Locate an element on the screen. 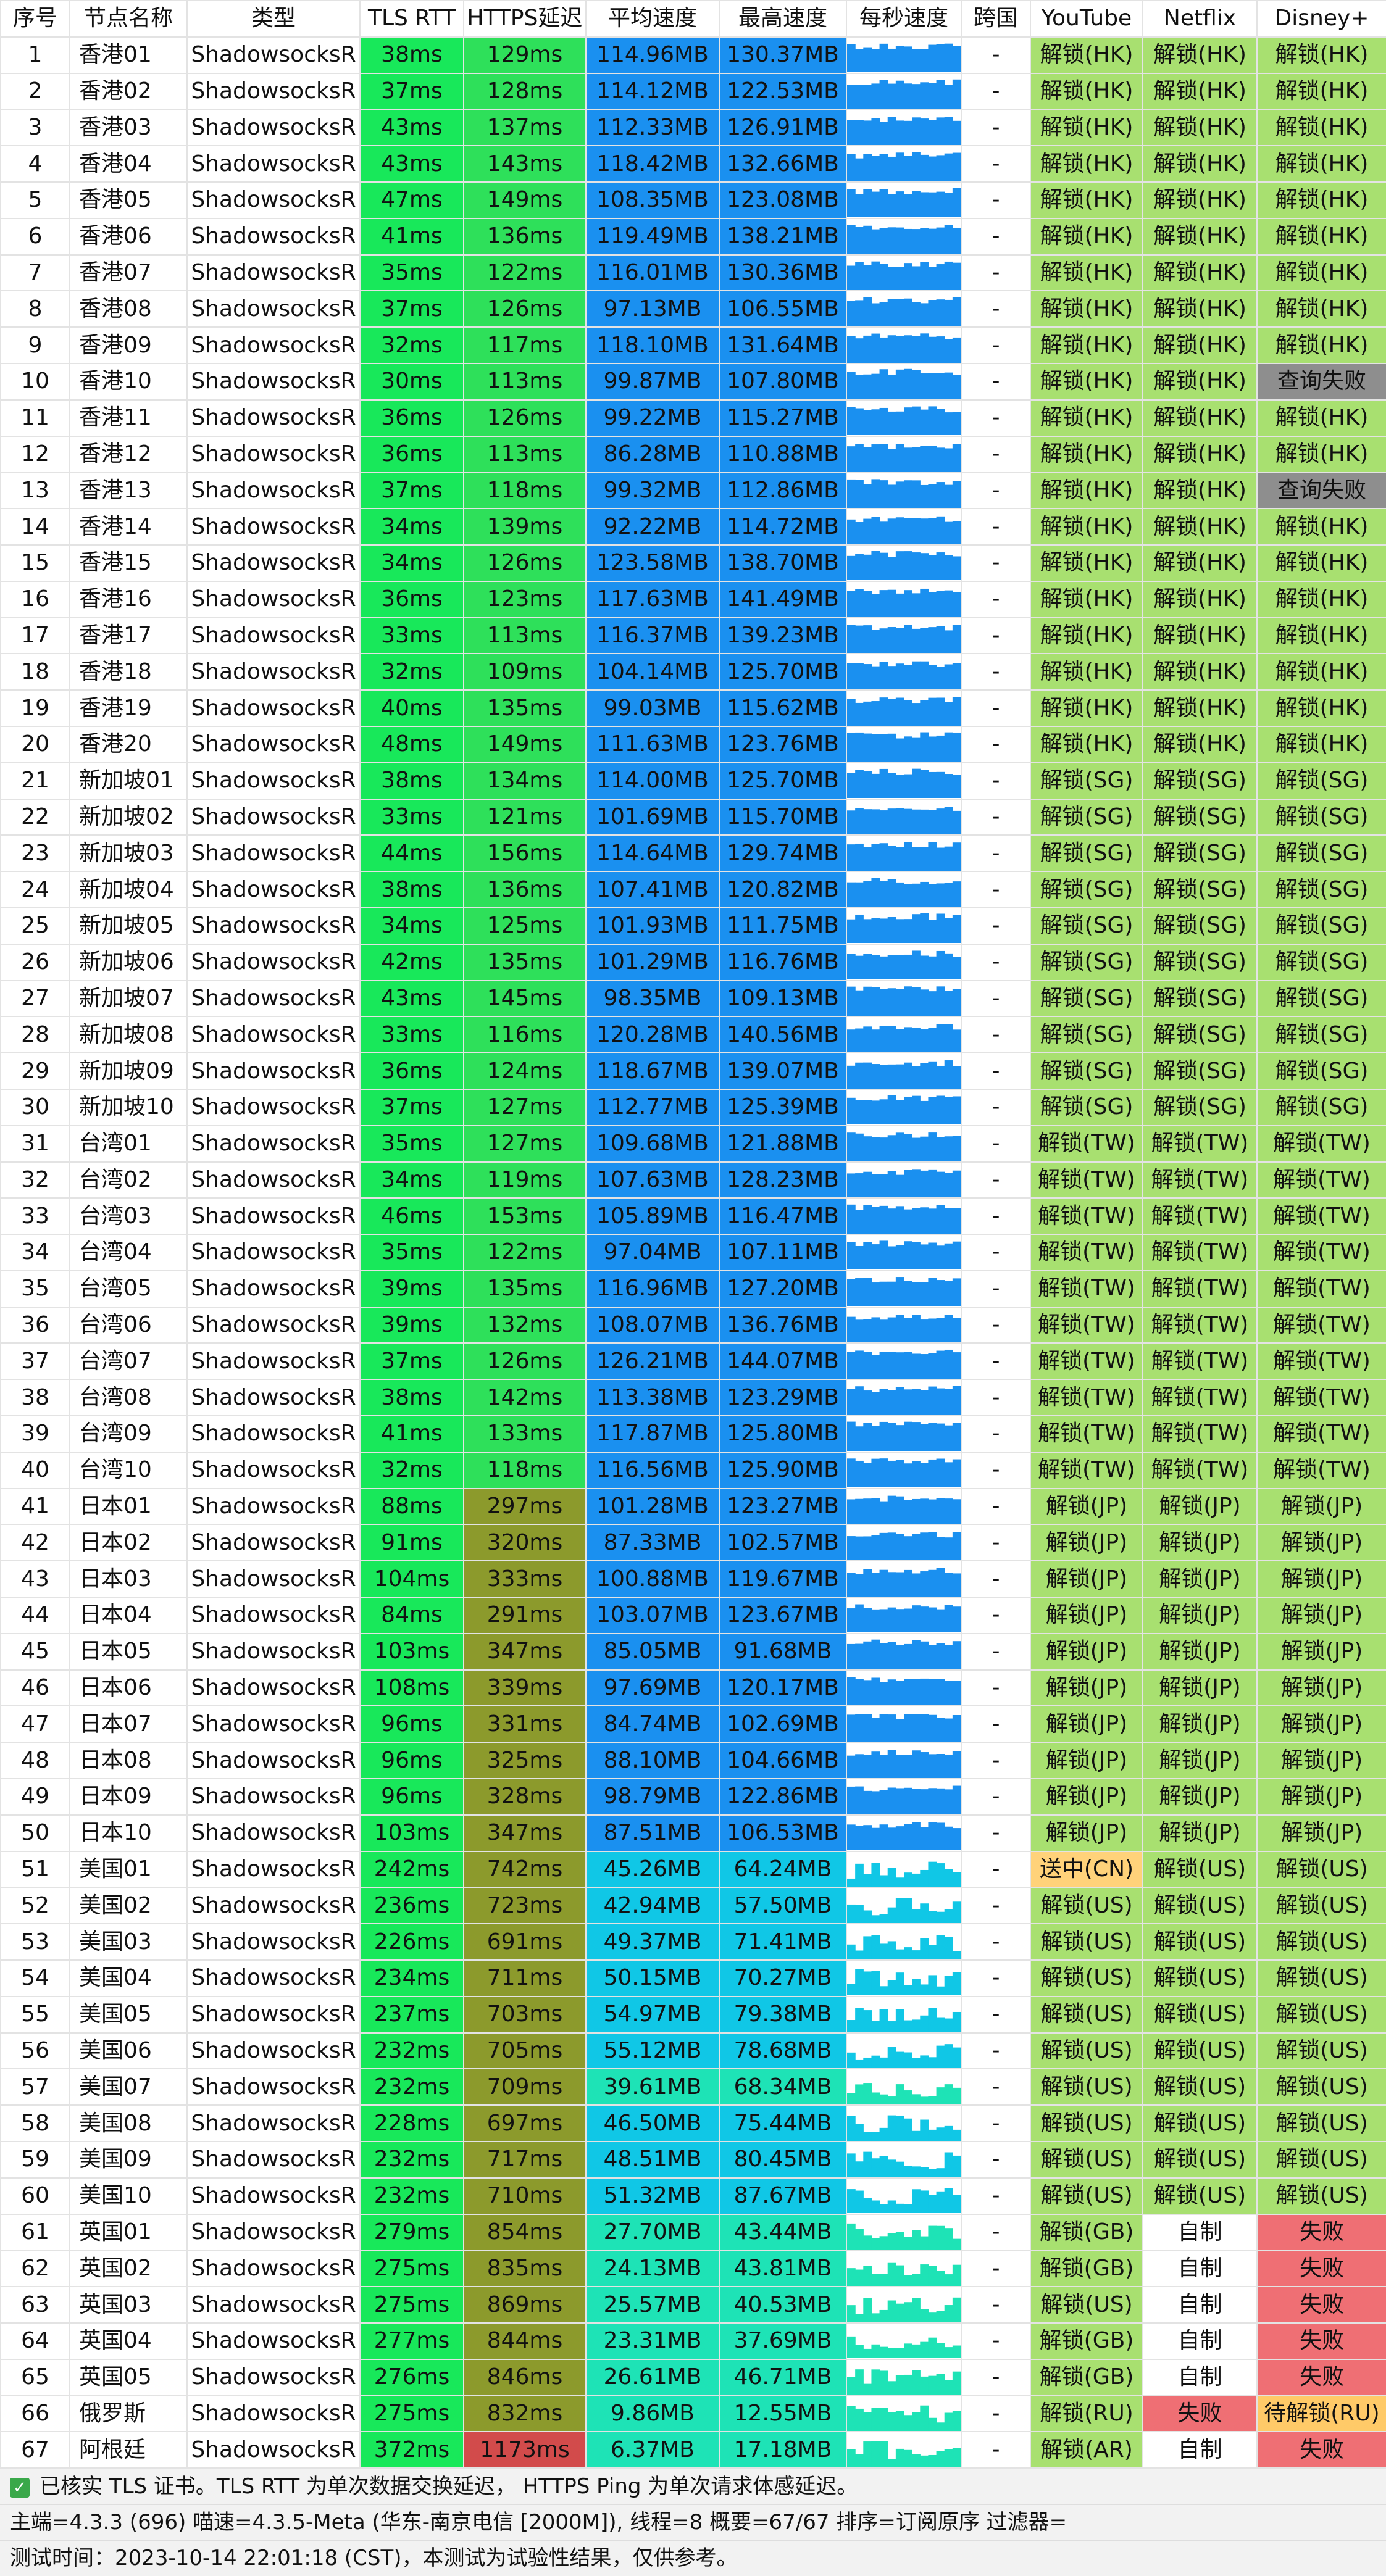  cell-index: 44 is located at coordinates (35, 1616).